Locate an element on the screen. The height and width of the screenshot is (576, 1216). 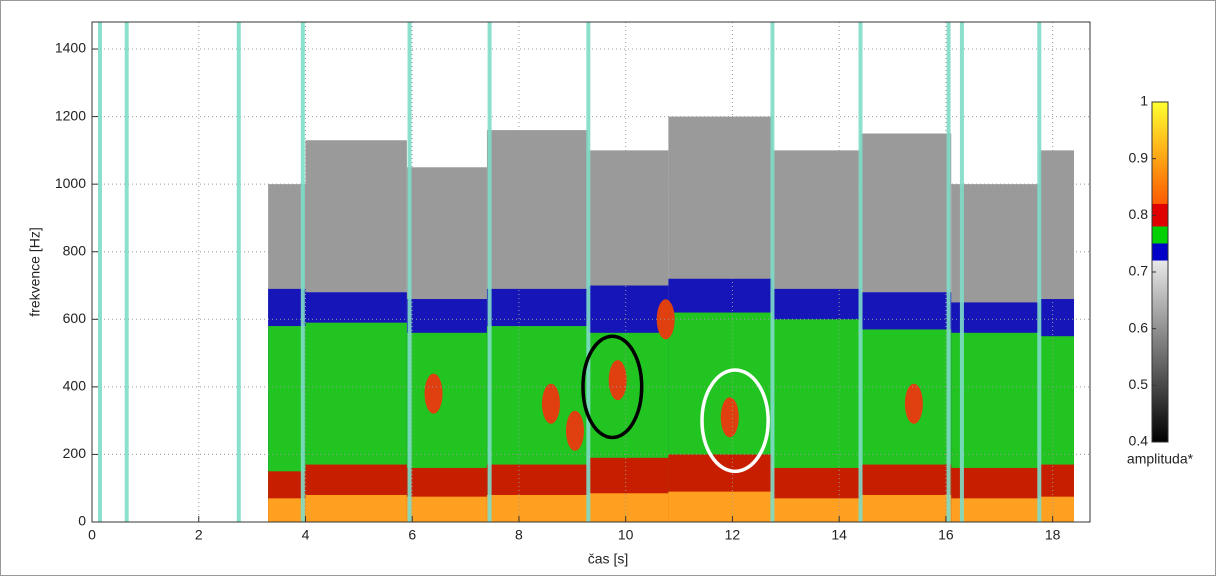
x-tick-label: 0 is located at coordinates (92, 535).